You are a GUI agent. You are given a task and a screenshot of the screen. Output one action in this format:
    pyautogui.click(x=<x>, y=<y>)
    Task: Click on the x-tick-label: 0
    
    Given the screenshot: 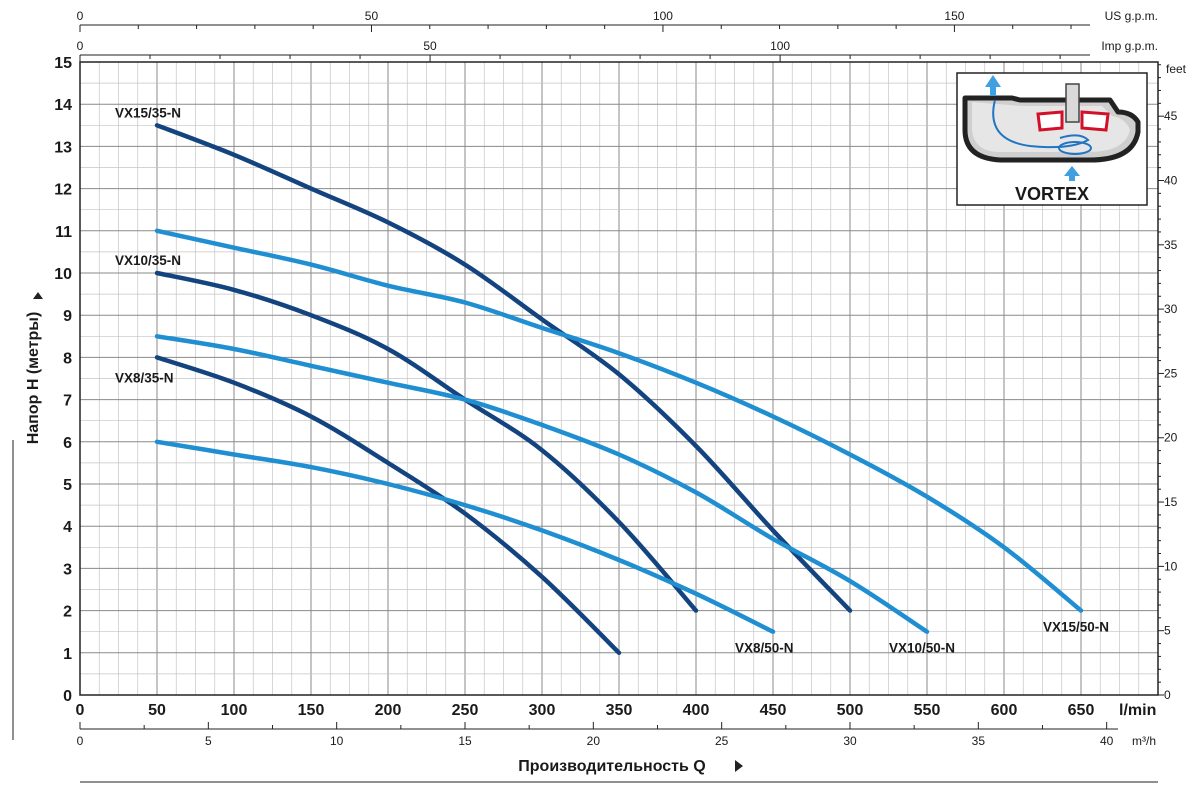 What is the action you would take?
    pyautogui.click(x=80, y=710)
    